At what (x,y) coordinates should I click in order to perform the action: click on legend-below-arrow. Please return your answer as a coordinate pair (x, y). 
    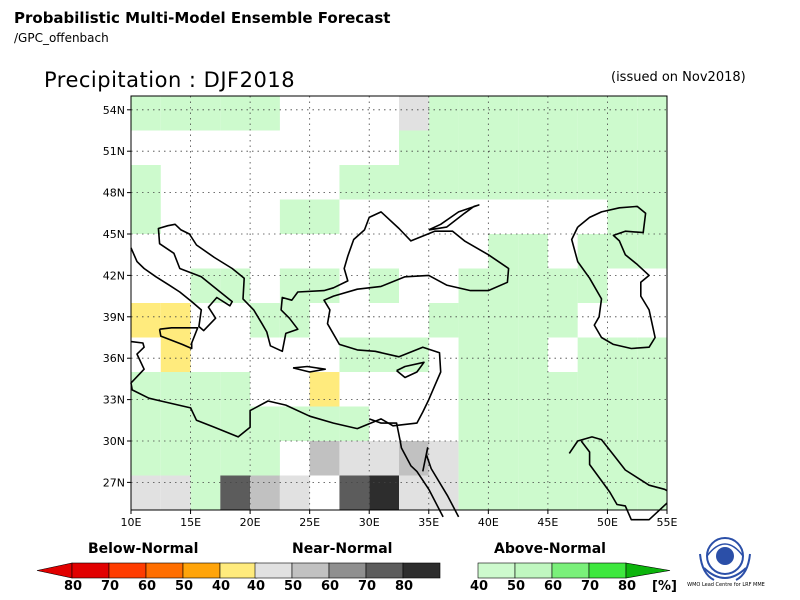
    Looking at the image, I should click on (54, 570).